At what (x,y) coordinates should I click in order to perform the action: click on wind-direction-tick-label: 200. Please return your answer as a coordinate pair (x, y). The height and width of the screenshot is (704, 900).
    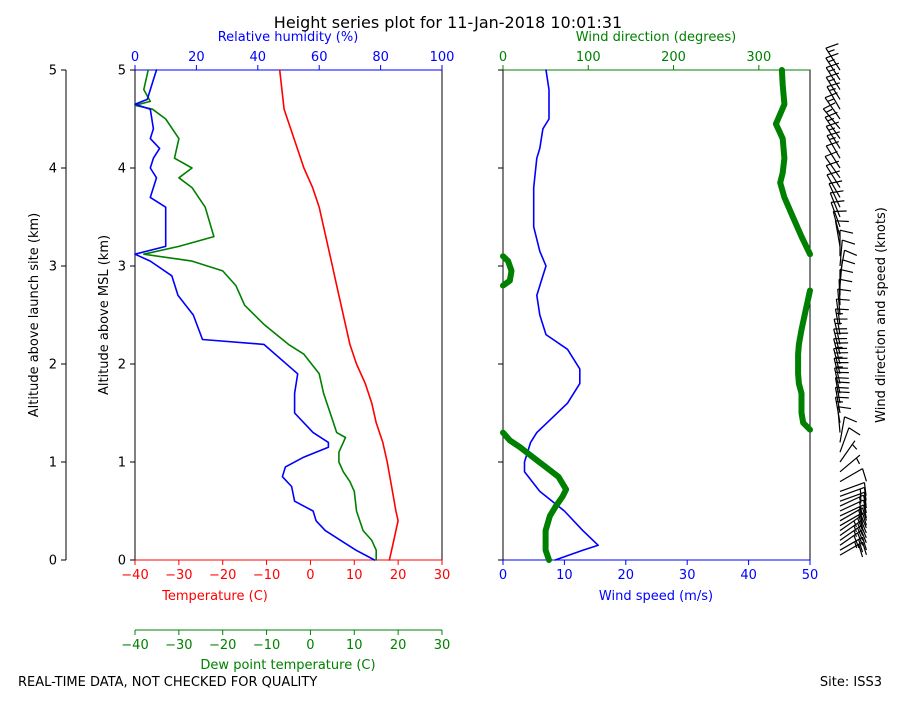
    Looking at the image, I should click on (673, 57).